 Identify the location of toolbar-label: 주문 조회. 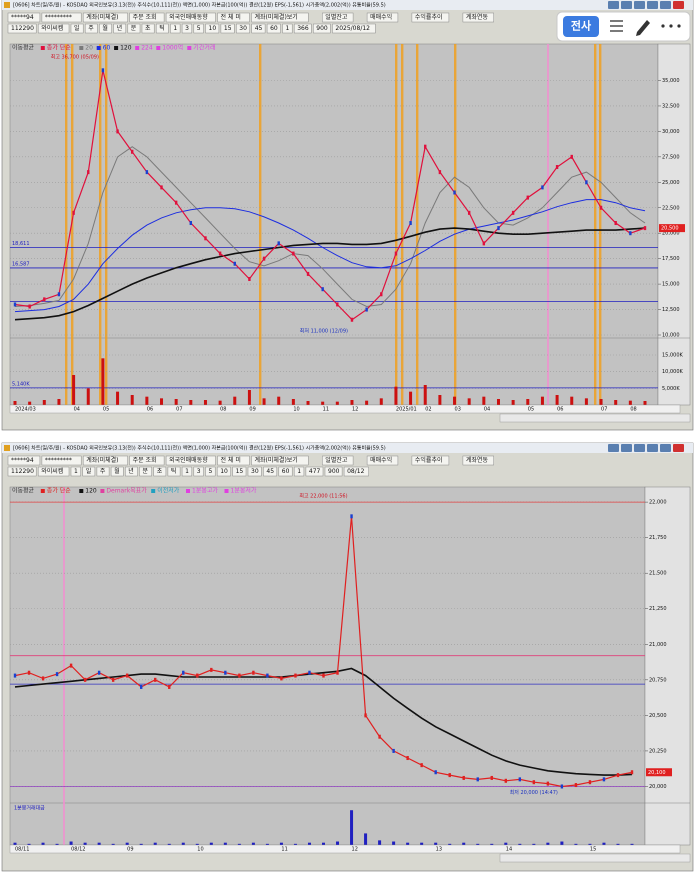
(145, 17).